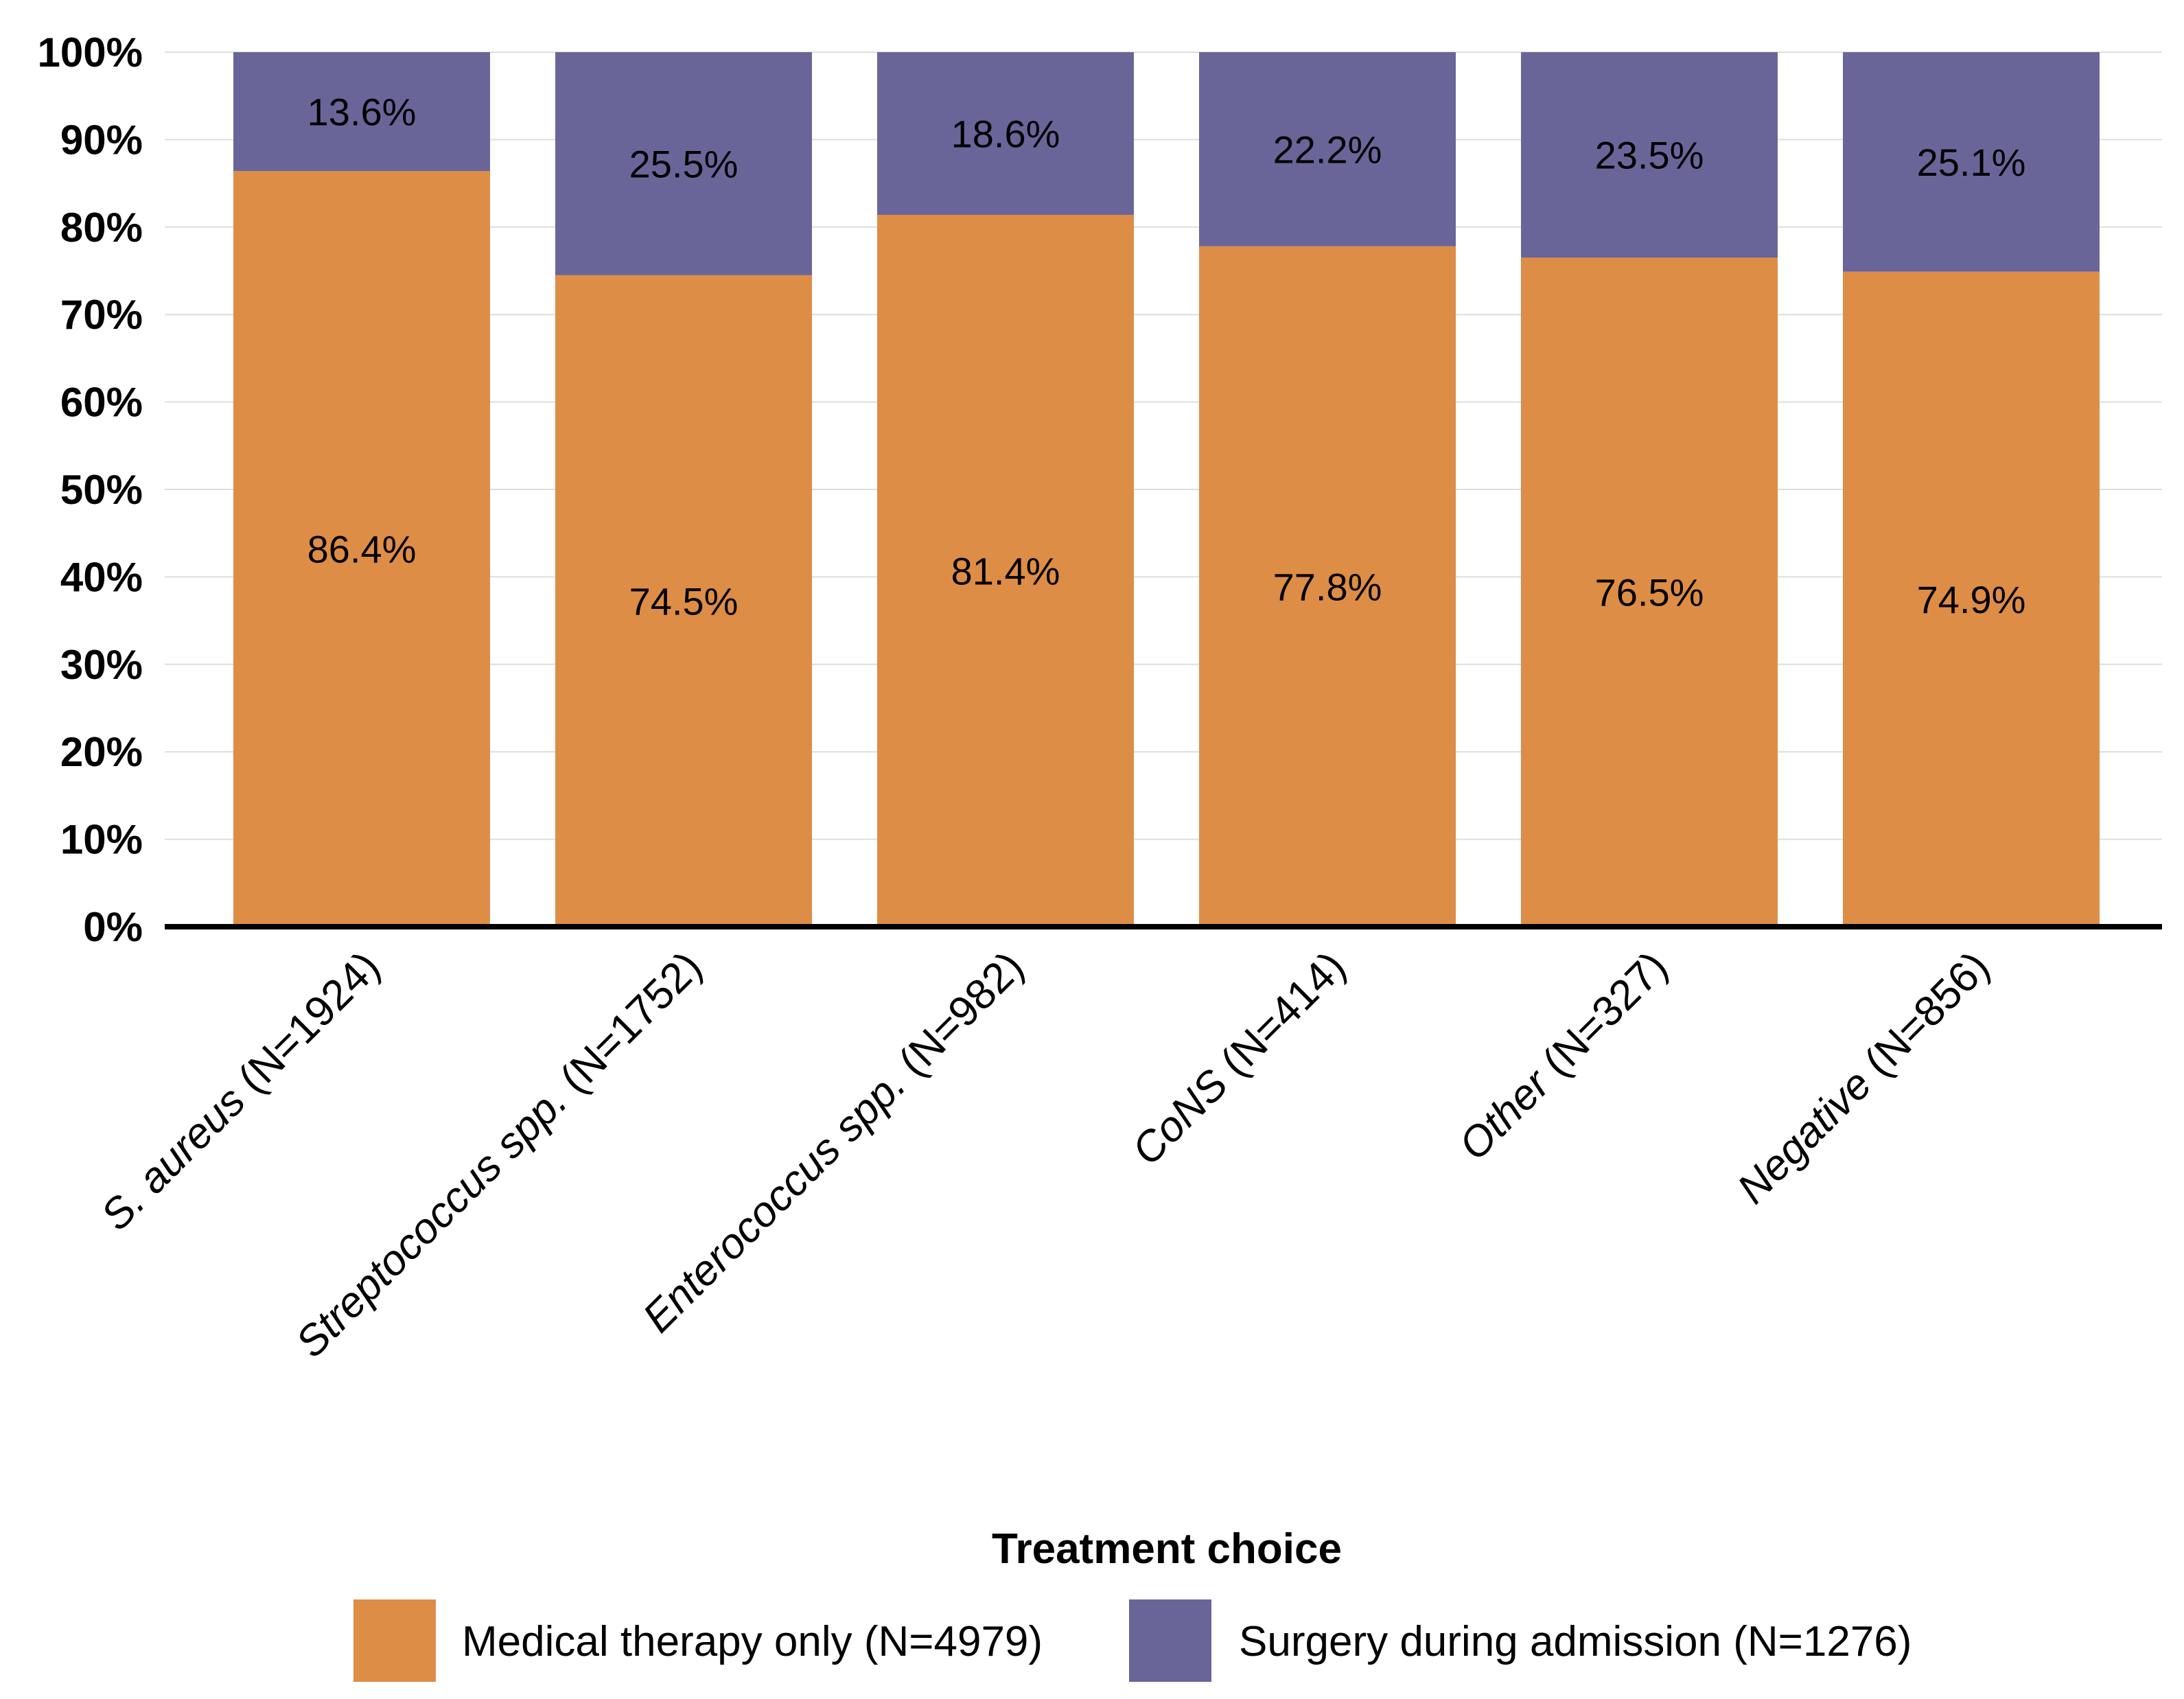  What do you see at coordinates (101, 140) in the screenshot?
I see `y-tick-label: 90%` at bounding box center [101, 140].